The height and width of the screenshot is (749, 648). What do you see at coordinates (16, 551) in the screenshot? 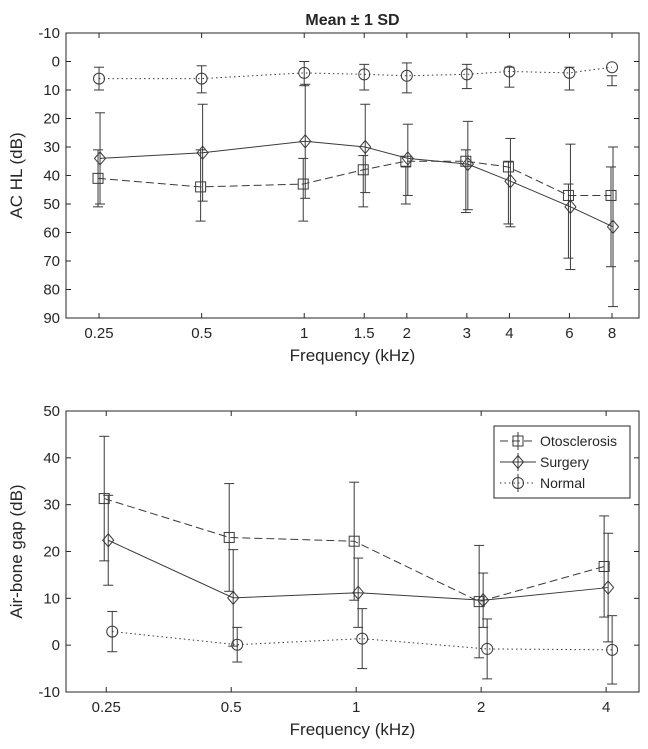
I see `y-axis-label: Air-bone gap (dB)` at bounding box center [16, 551].